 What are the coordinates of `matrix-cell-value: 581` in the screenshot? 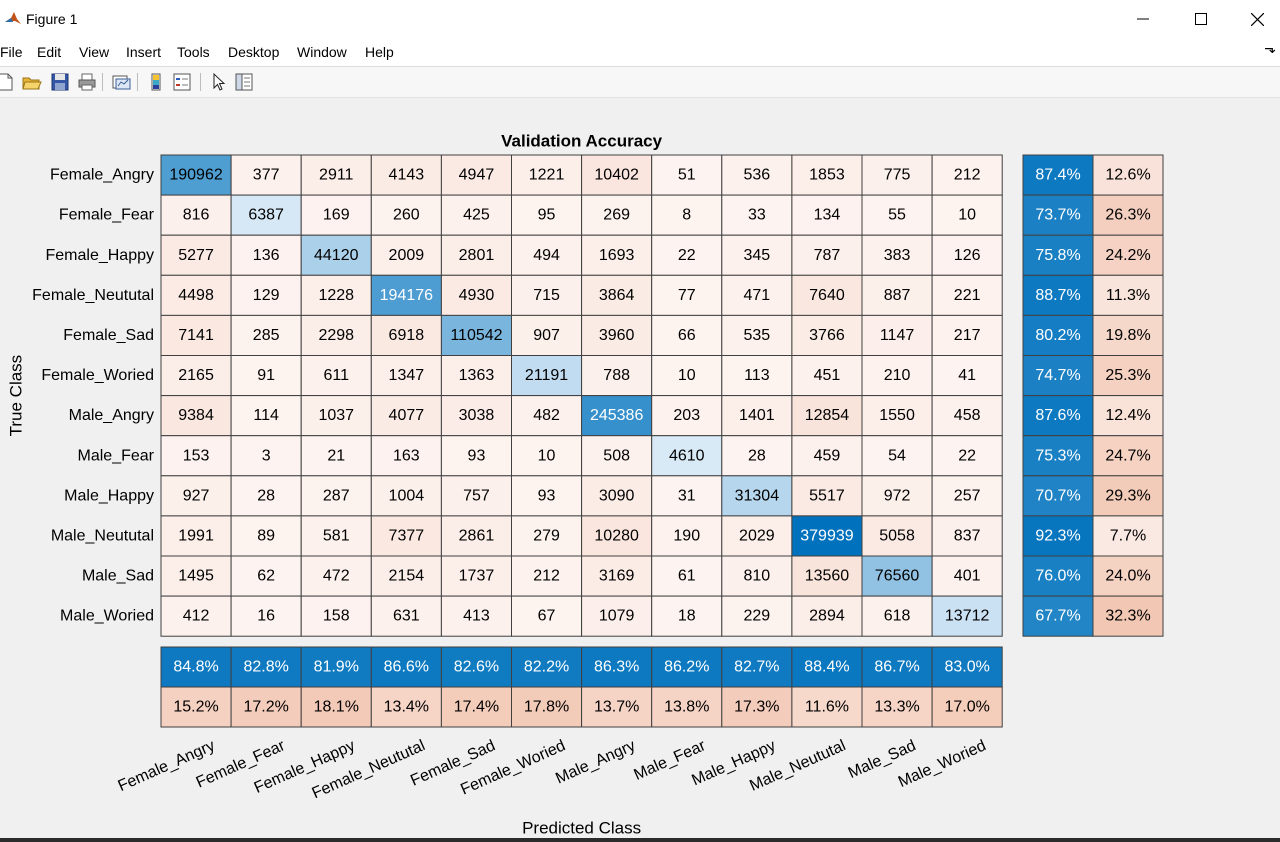 It's located at (336, 535).